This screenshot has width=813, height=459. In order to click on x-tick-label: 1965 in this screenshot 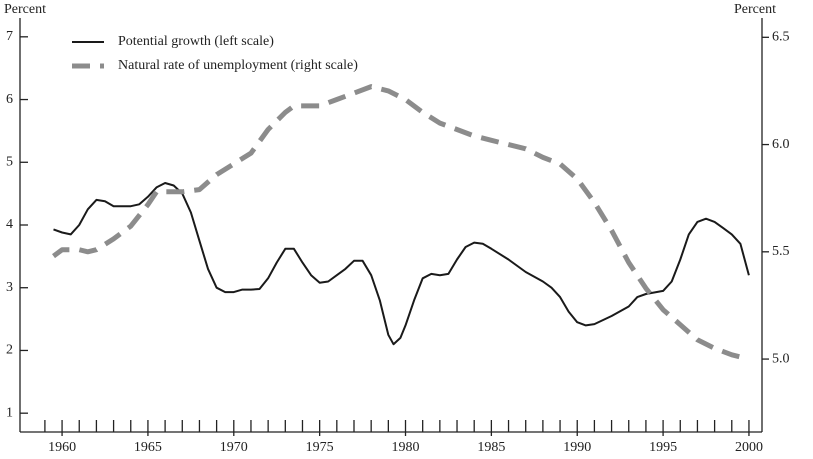, I will do `click(148, 447)`.